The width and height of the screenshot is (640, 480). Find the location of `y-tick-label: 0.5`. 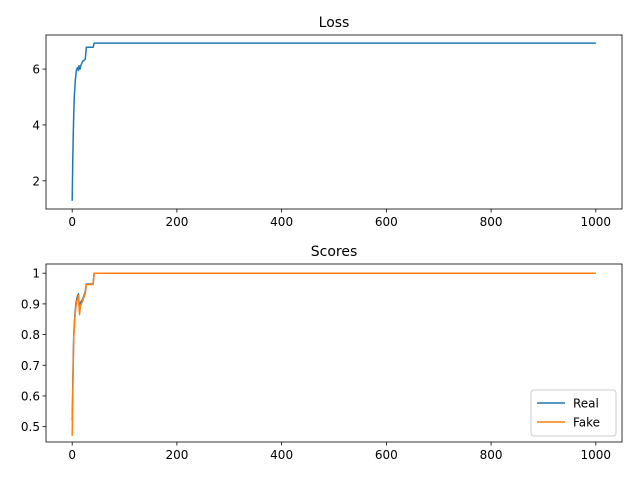

y-tick-label: 0.5 is located at coordinates (30, 427).